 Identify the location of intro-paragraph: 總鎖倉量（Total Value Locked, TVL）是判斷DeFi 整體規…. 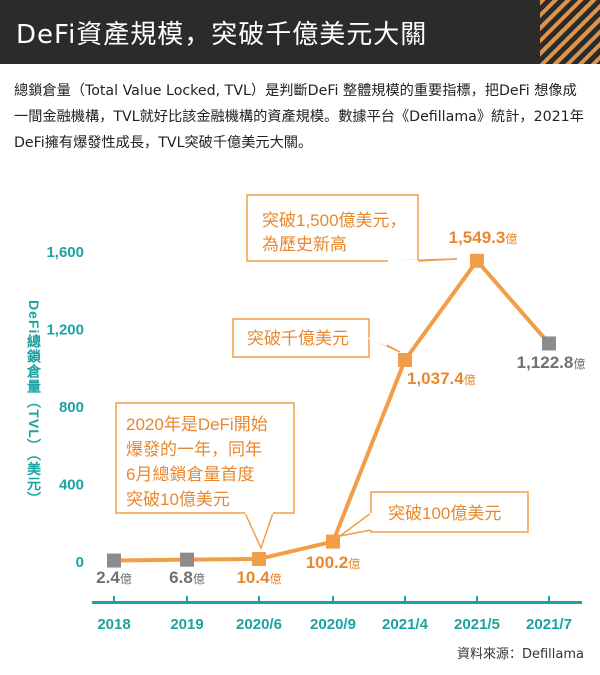
(299, 117).